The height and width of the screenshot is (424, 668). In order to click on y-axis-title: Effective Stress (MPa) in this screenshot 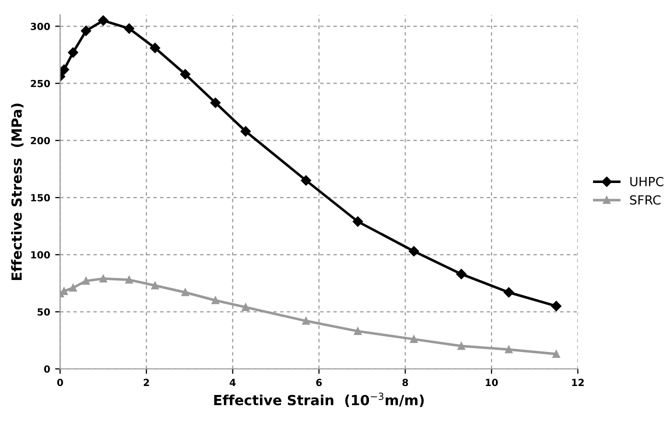, I will do `click(17, 192)`.